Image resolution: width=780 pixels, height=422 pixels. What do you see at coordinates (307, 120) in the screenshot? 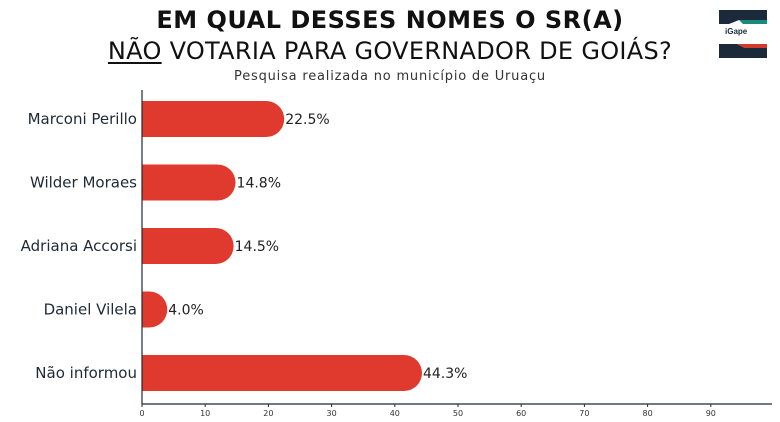
I see `value-label: 22.5%` at bounding box center [307, 120].